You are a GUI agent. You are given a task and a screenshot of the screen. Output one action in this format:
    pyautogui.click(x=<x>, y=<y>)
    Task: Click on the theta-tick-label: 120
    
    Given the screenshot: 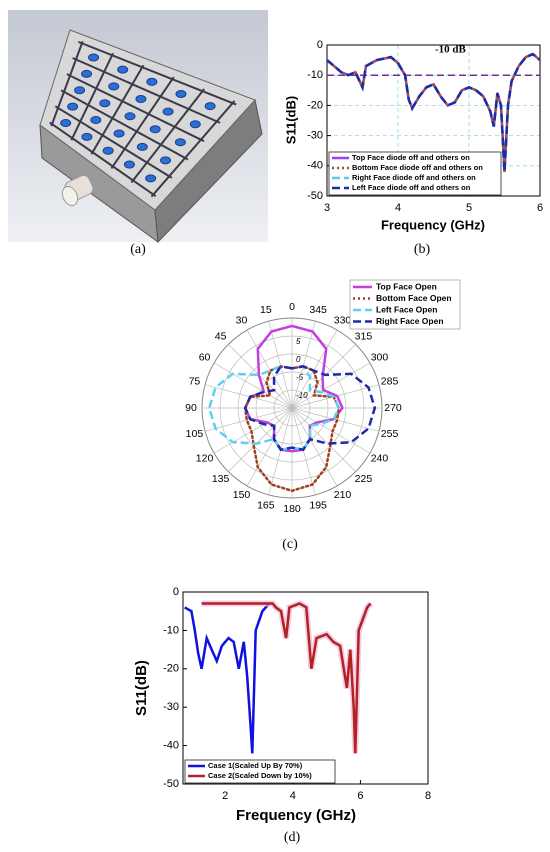 What is the action you would take?
    pyautogui.click(x=205, y=458)
    